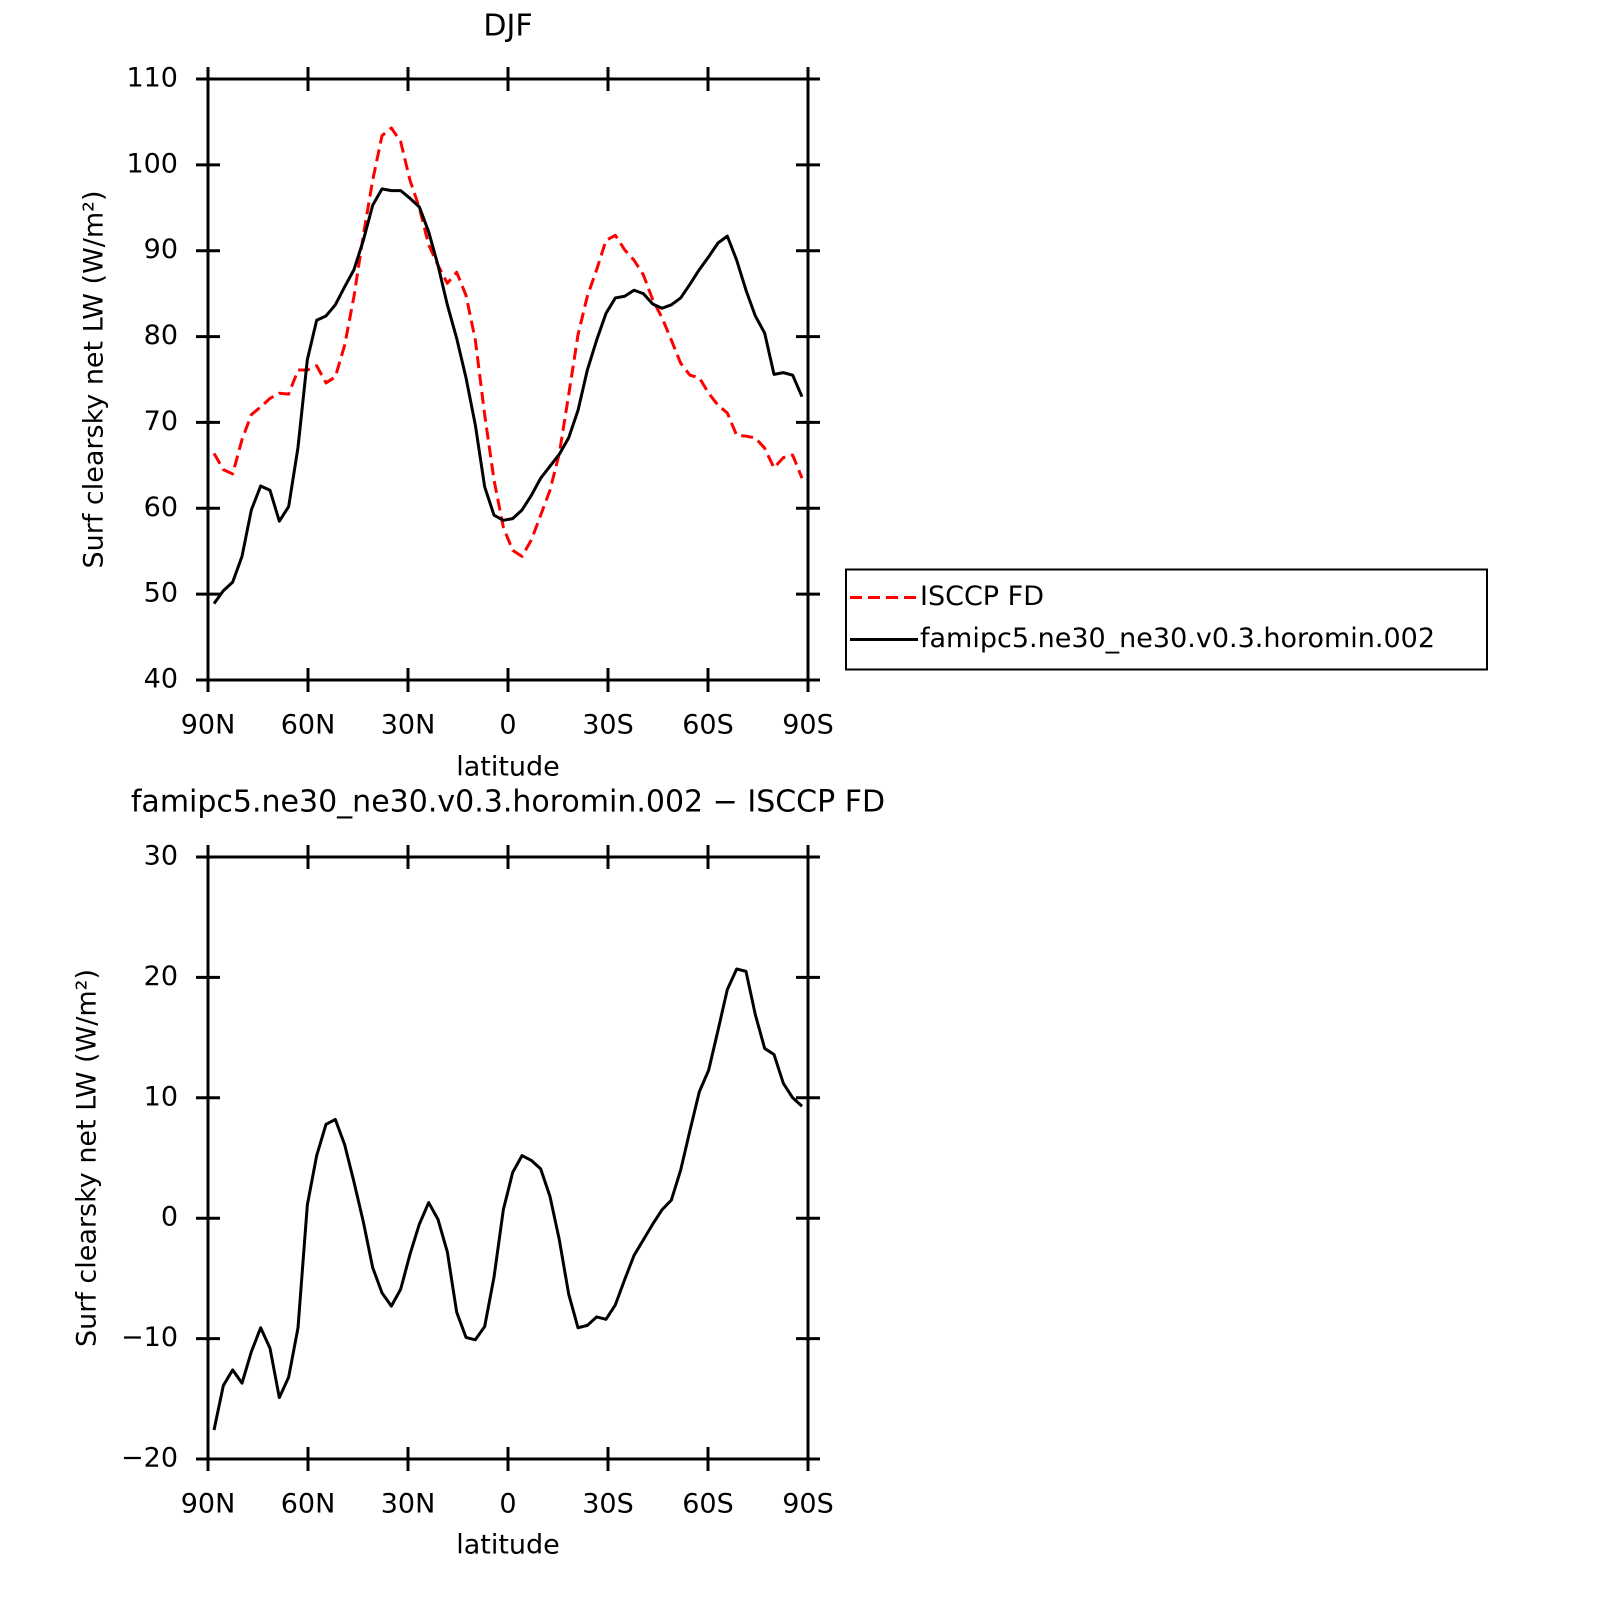 This screenshot has height=1623, width=1616. Describe the element at coordinates (149, 1337) in the screenshot. I see `y-tick-label: −10` at that location.